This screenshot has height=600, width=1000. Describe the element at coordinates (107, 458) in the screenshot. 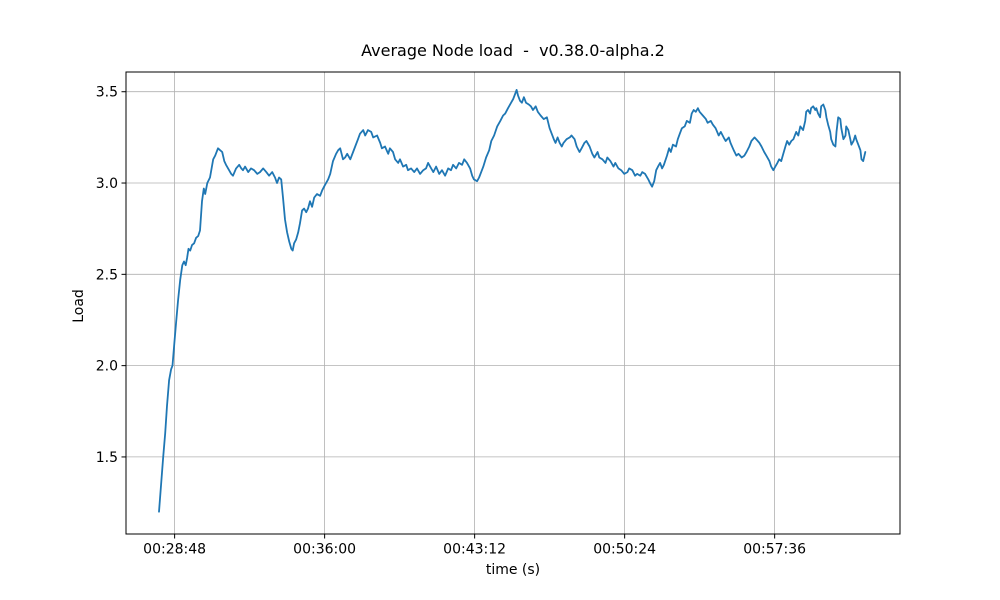

I see `y-tick-label: 1.5` at that location.